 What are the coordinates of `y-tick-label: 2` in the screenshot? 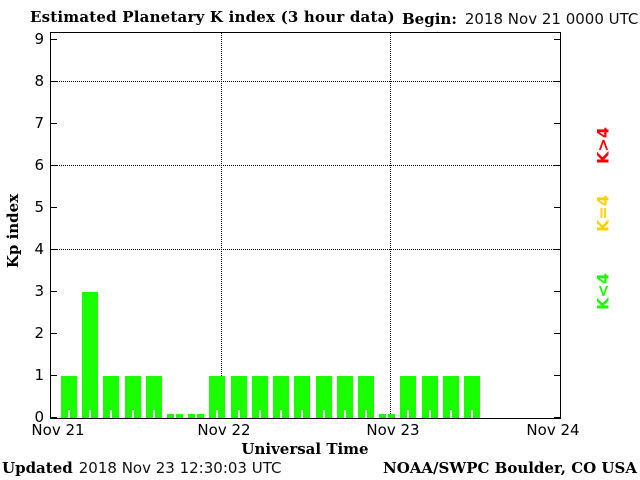 It's located at (39, 333).